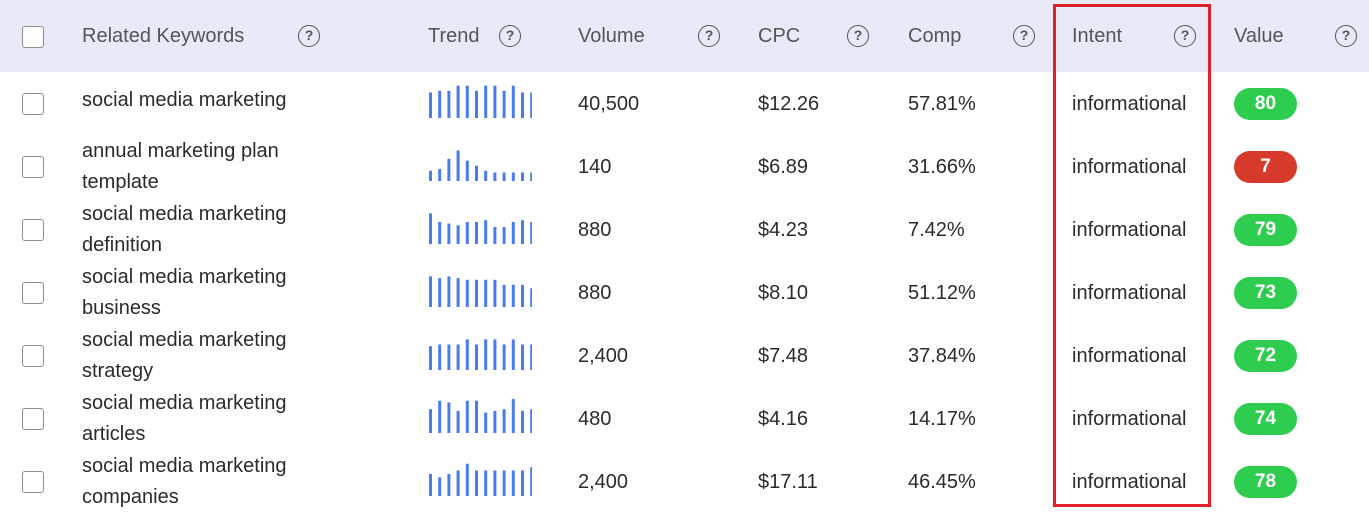  What do you see at coordinates (180, 151) in the screenshot?
I see `keyword-line-1: annual marketing plan` at bounding box center [180, 151].